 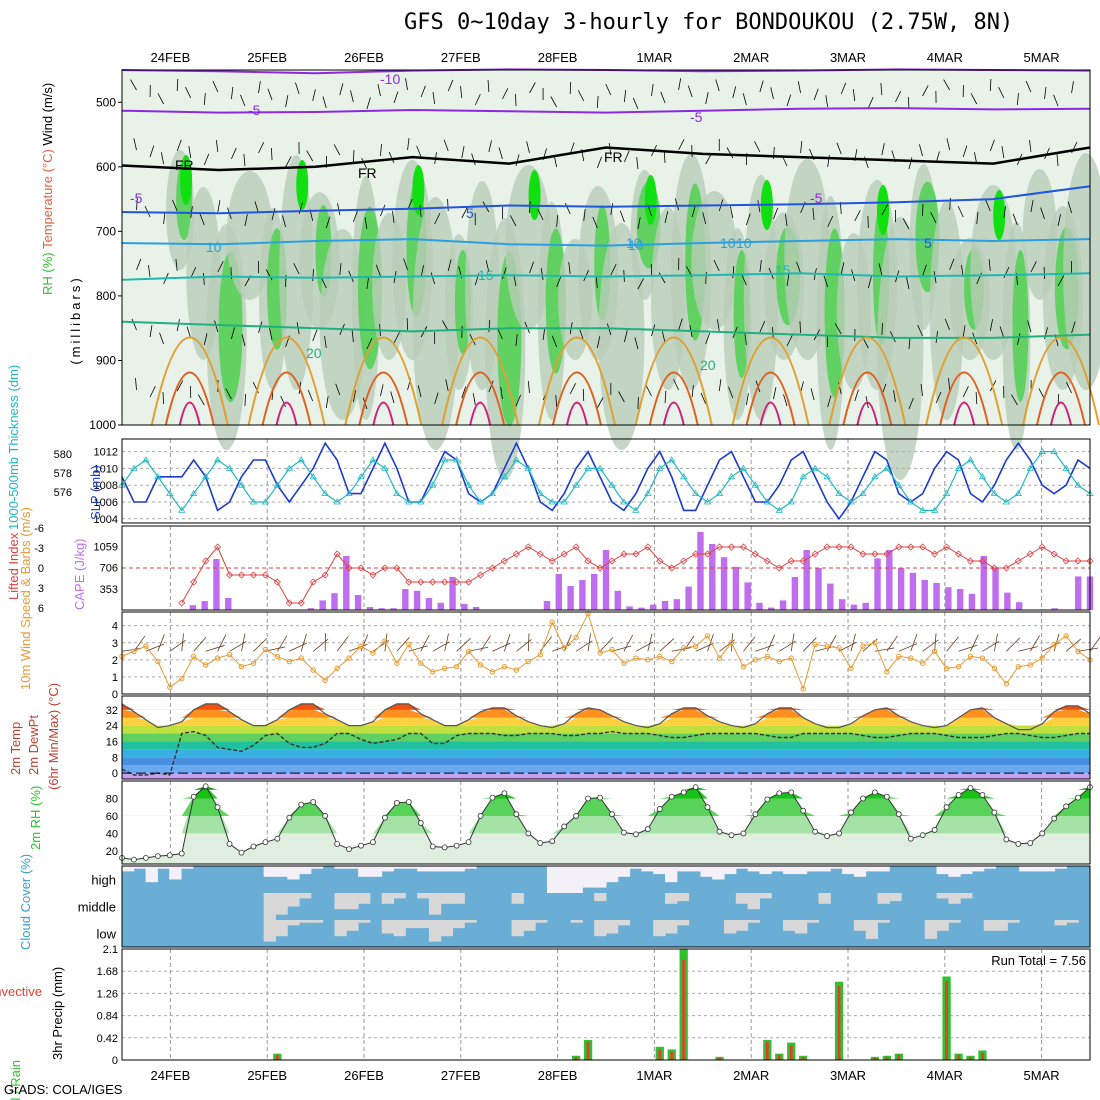 I want to click on run-total-label: Run Total = 7.56, so click(x=1038, y=960).